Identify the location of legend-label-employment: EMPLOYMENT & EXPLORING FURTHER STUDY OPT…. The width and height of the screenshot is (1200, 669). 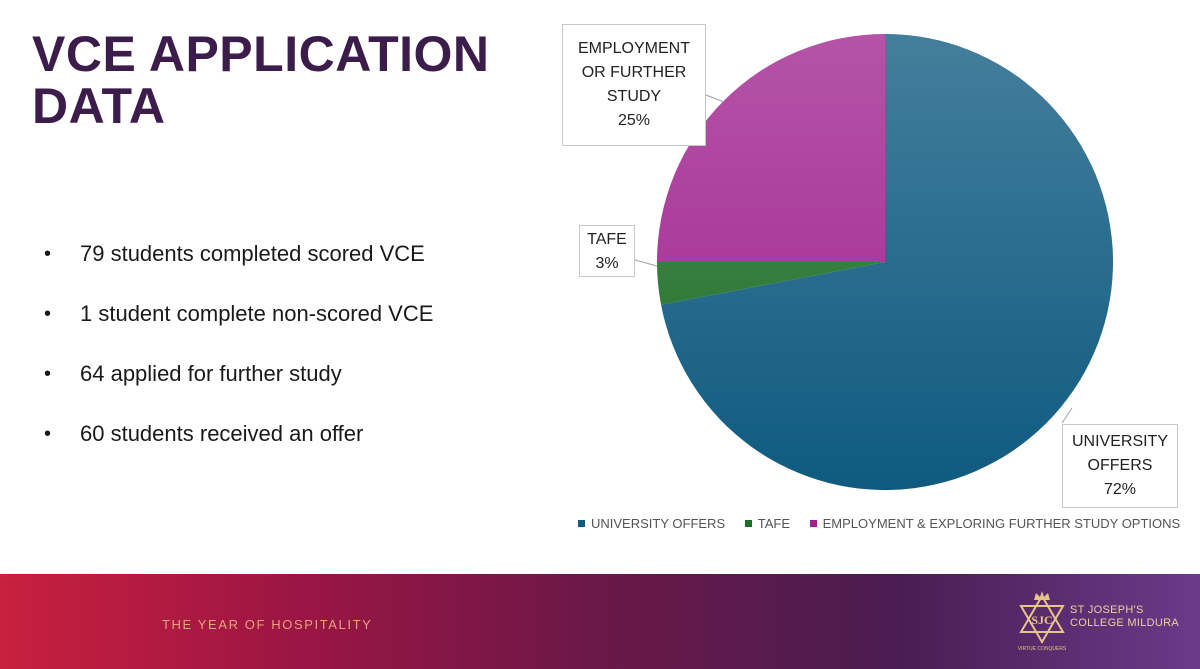
(1001, 523).